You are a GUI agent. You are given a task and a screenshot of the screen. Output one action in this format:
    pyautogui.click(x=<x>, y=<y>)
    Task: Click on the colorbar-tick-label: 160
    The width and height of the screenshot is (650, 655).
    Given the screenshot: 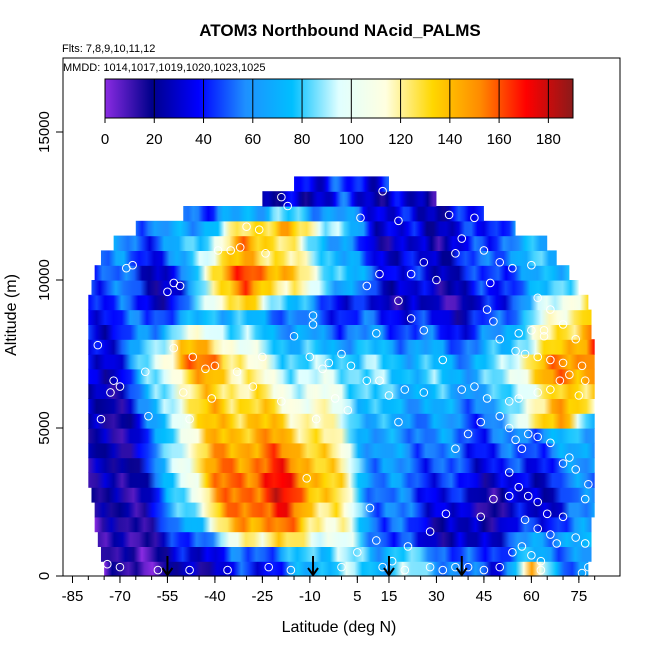 What is the action you would take?
    pyautogui.click(x=499, y=139)
    